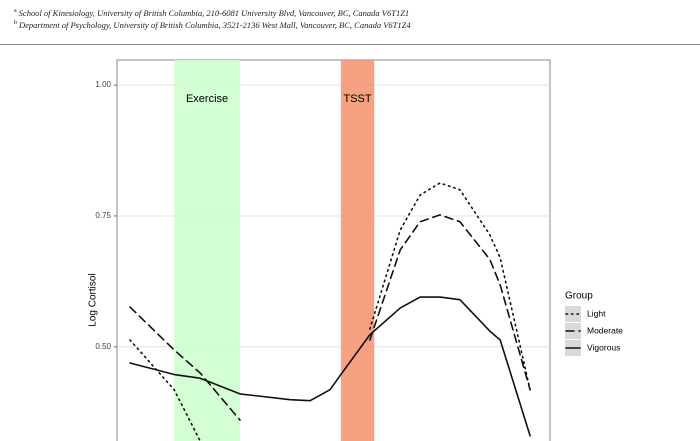  I want to click on legend-label: Light, so click(596, 313).